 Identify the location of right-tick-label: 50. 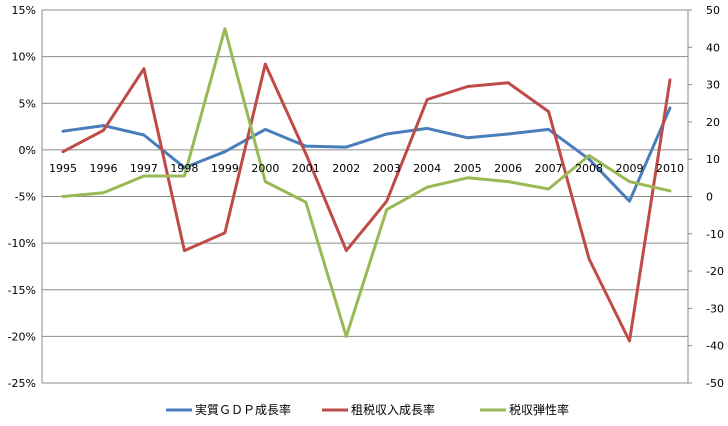
(713, 10).